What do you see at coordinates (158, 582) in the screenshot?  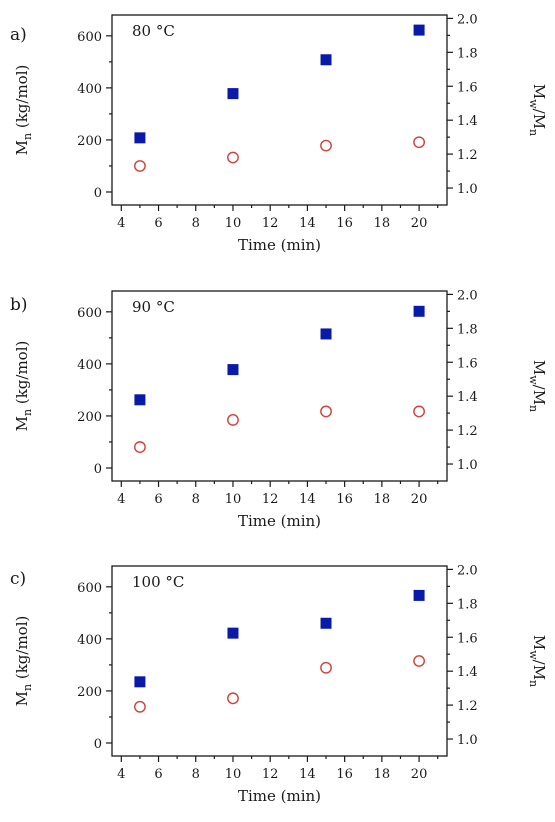 I see `temperature-annotation: 100 °C` at bounding box center [158, 582].